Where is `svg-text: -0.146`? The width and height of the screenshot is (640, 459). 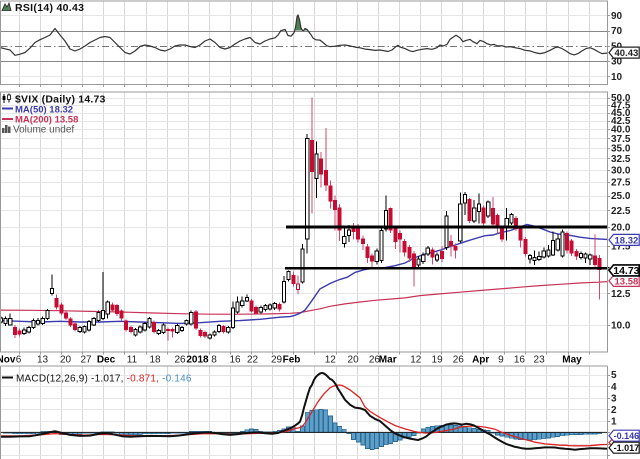 svg-text: -0.146 is located at coordinates (627, 436).